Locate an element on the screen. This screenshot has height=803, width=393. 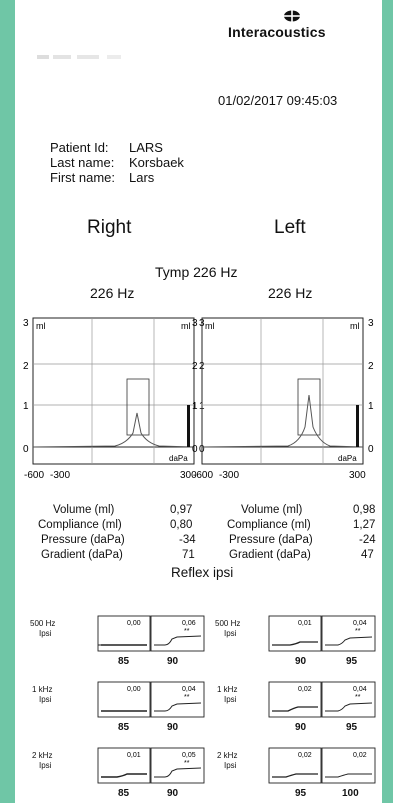
reflex-trace-pair: 0,02 0,04 ** is located at coordinates (322, 699).